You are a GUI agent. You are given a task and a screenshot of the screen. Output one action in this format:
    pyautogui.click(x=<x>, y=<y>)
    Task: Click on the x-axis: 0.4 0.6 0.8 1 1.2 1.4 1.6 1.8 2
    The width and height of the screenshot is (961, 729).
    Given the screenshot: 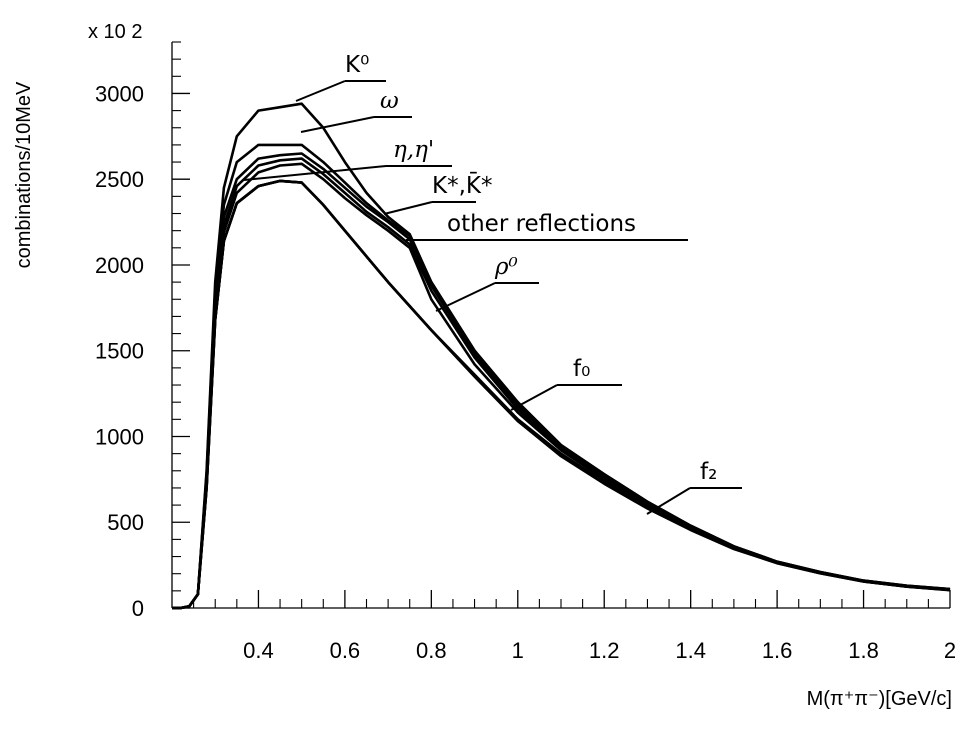 What is the action you would take?
    pyautogui.click(x=574, y=626)
    